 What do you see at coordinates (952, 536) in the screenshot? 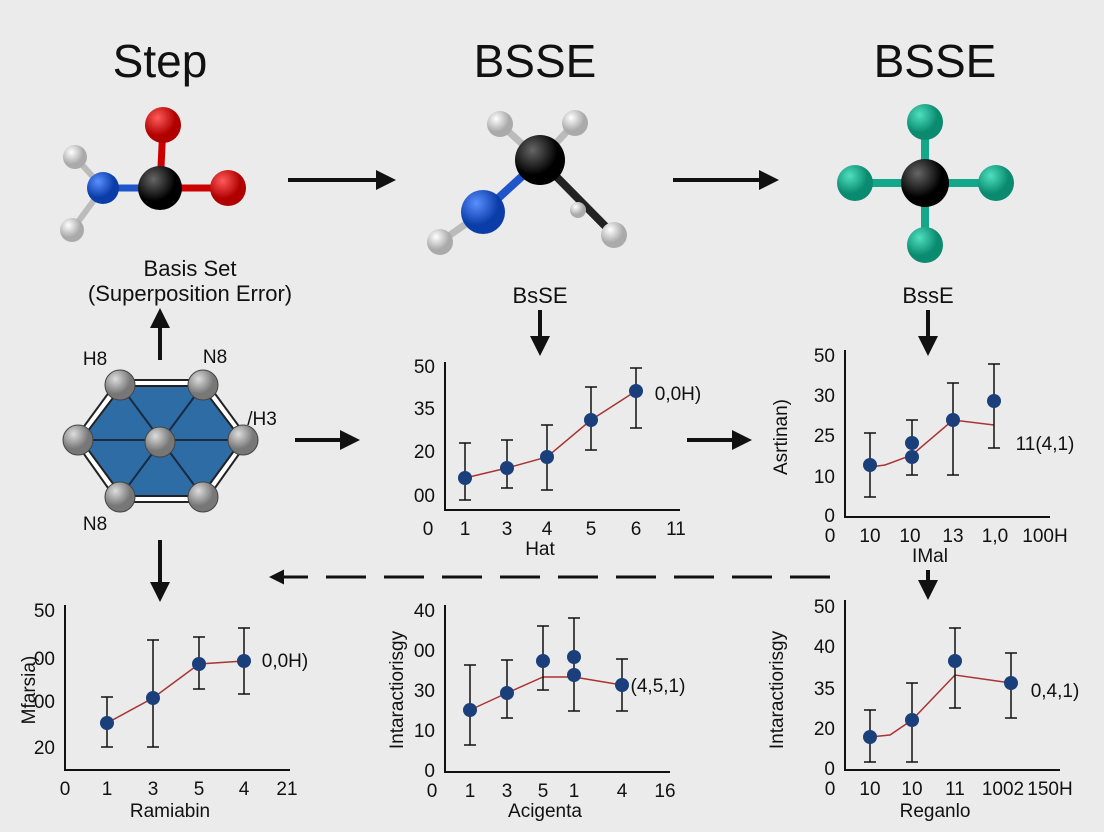
I see `x-tick-label: 13` at bounding box center [952, 536].